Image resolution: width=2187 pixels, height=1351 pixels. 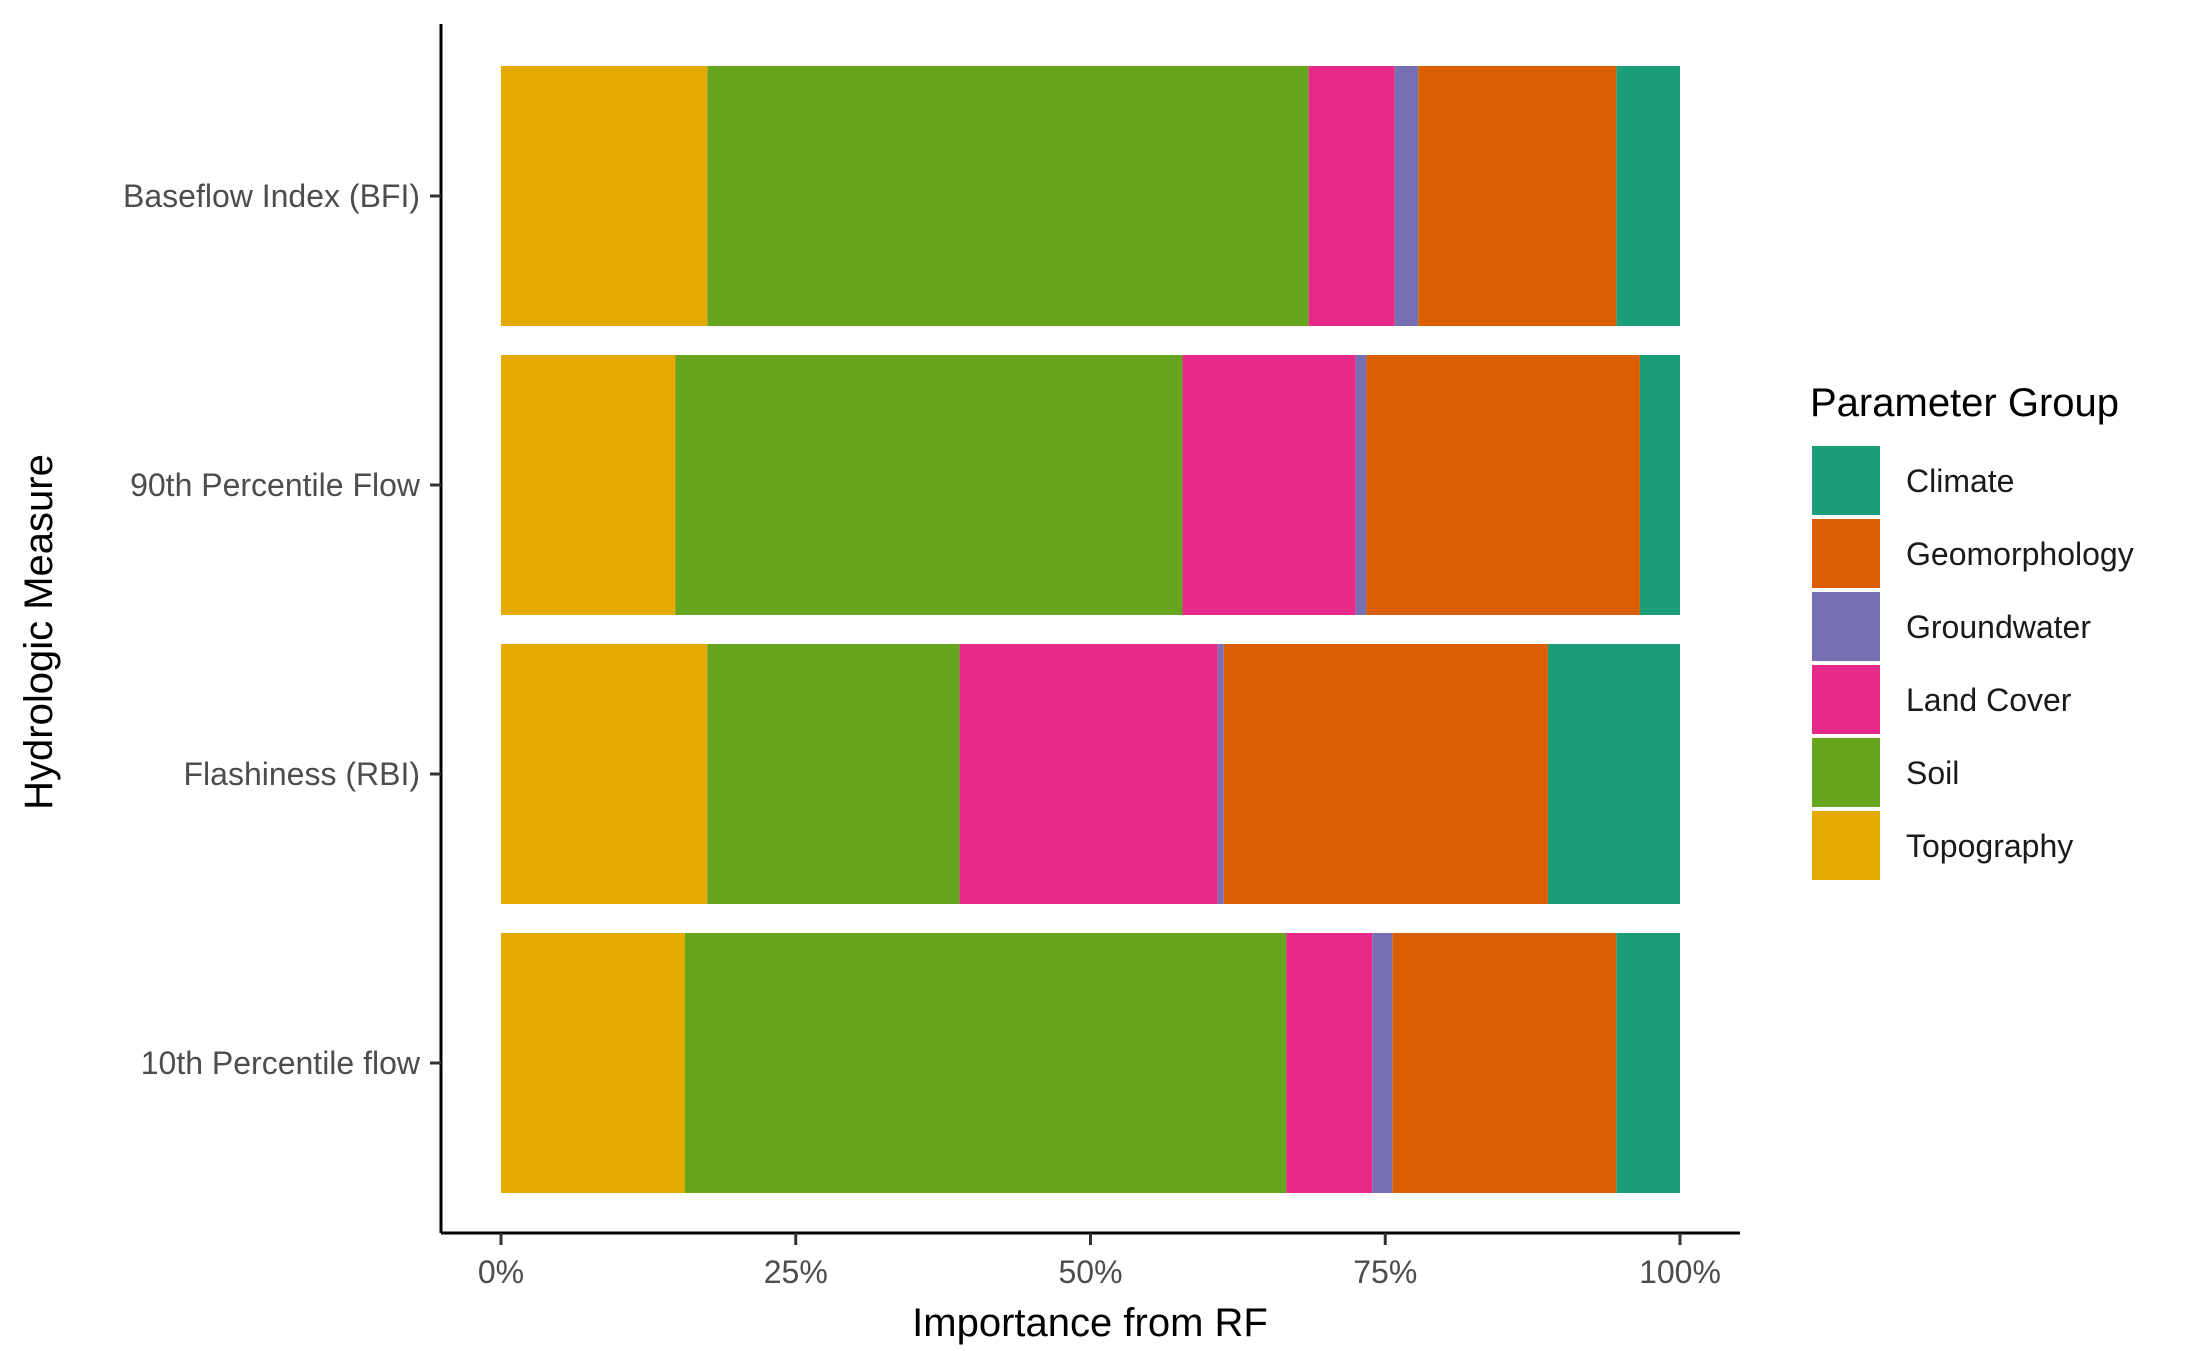 What do you see at coordinates (1648, 1063) in the screenshot?
I see `bar-10th-percentile-flow-climate` at bounding box center [1648, 1063].